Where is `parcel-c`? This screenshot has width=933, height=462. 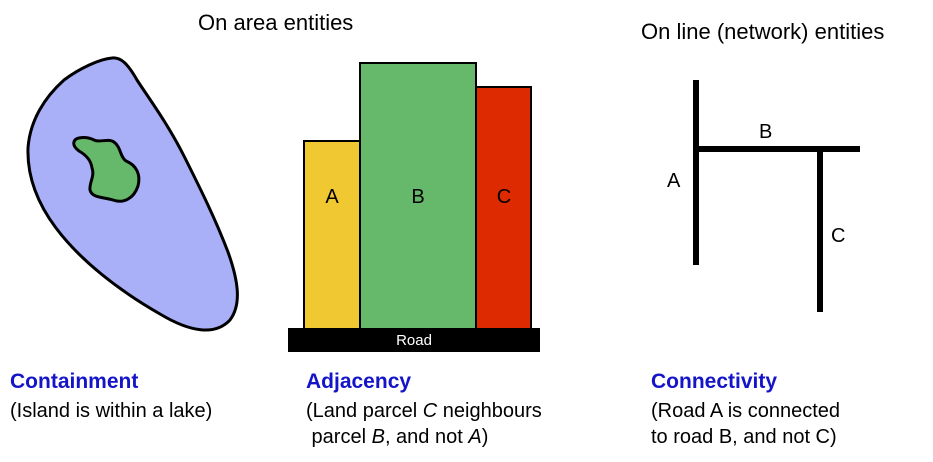
parcel-c is located at coordinates (503, 208).